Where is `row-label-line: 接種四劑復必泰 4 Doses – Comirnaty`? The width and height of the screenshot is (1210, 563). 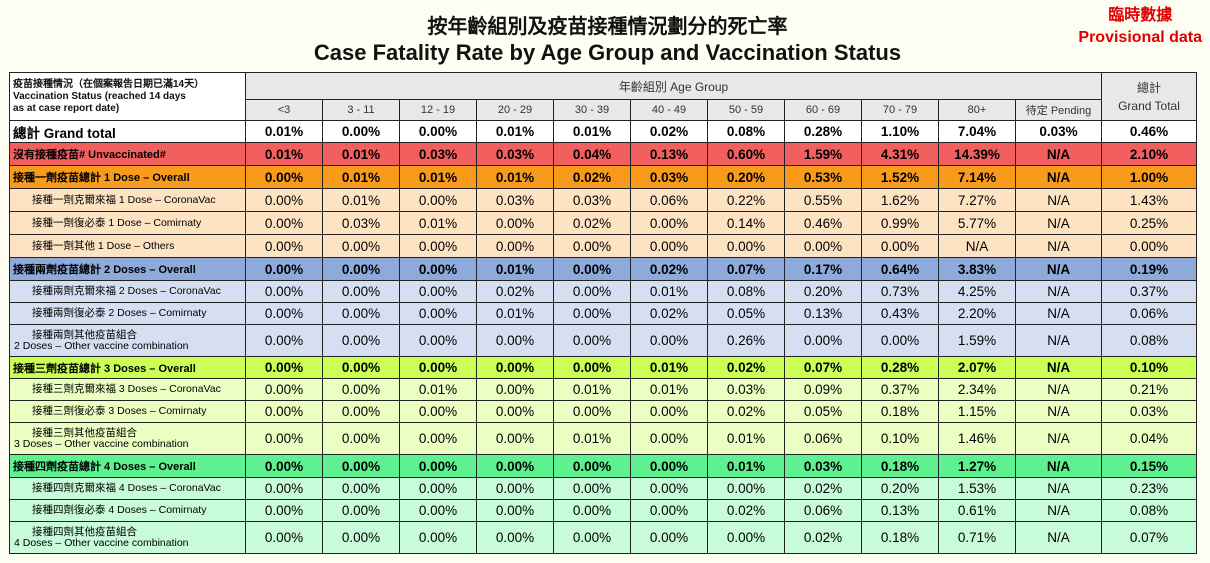
row-label-line: 接種四劑復必泰 4 Doses – Comirnaty is located at coordinates (119, 510).